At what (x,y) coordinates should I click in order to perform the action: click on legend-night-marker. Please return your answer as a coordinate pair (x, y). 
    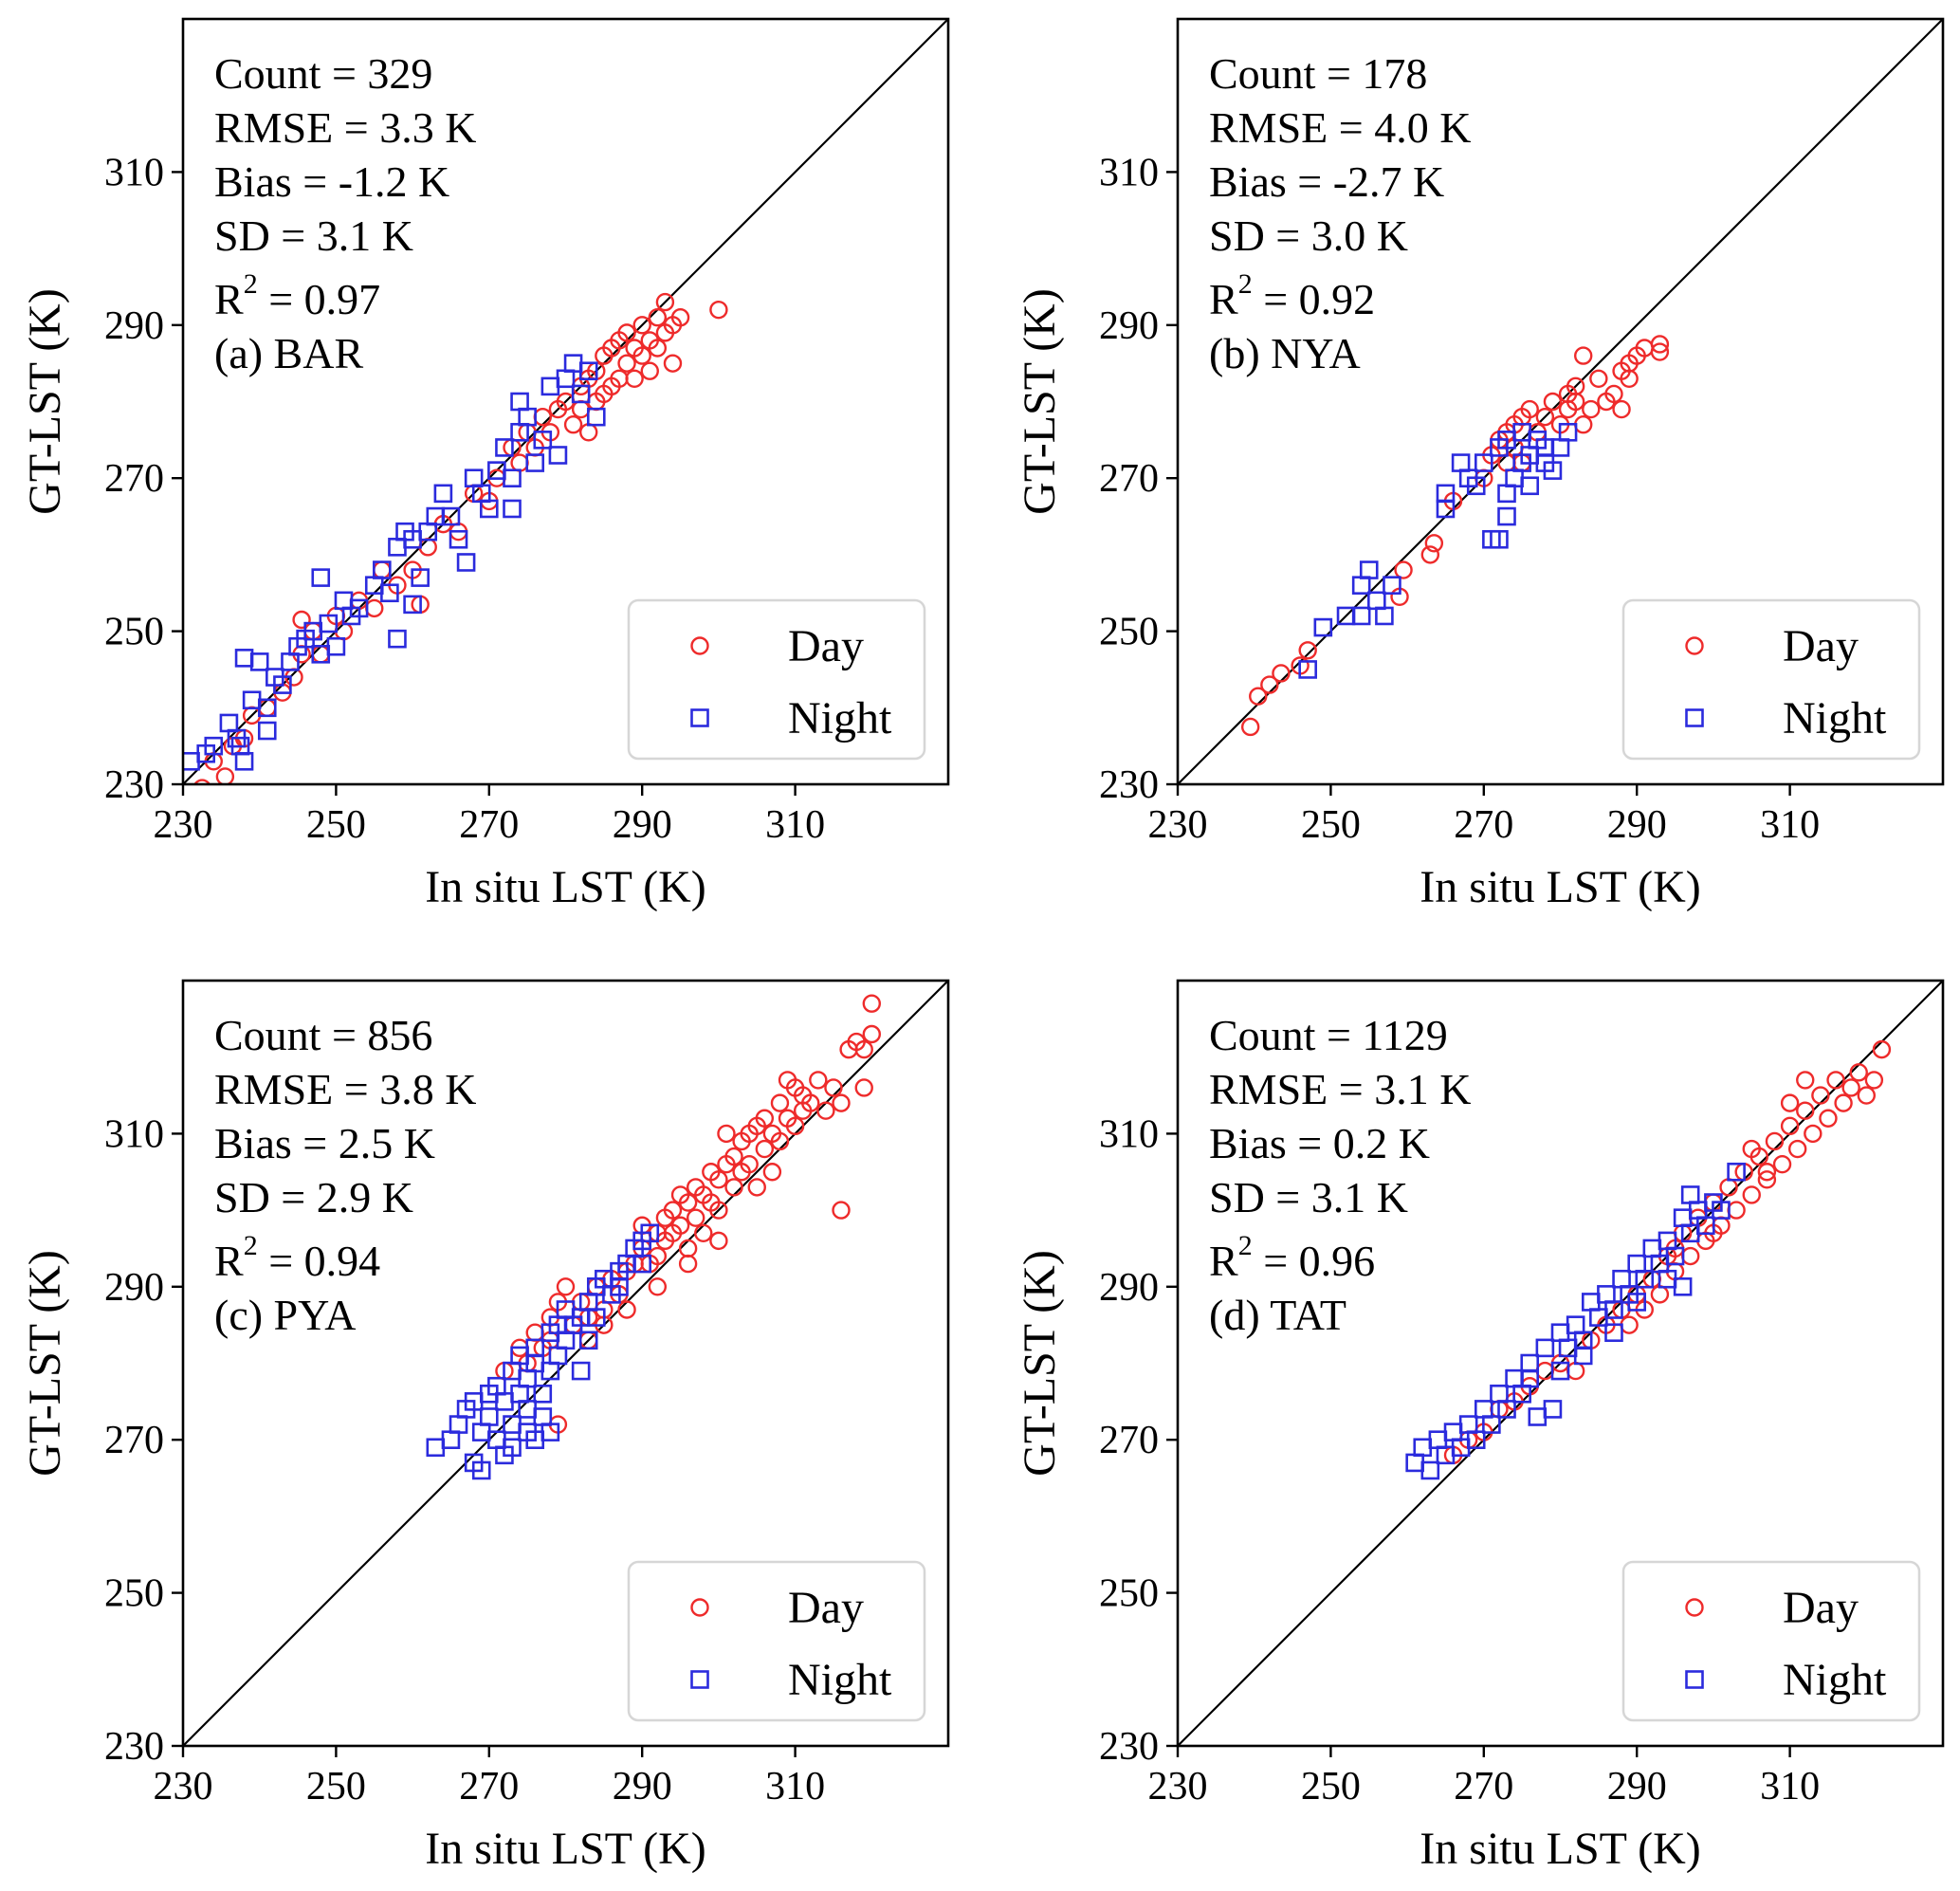
    Looking at the image, I should click on (1694, 1679).